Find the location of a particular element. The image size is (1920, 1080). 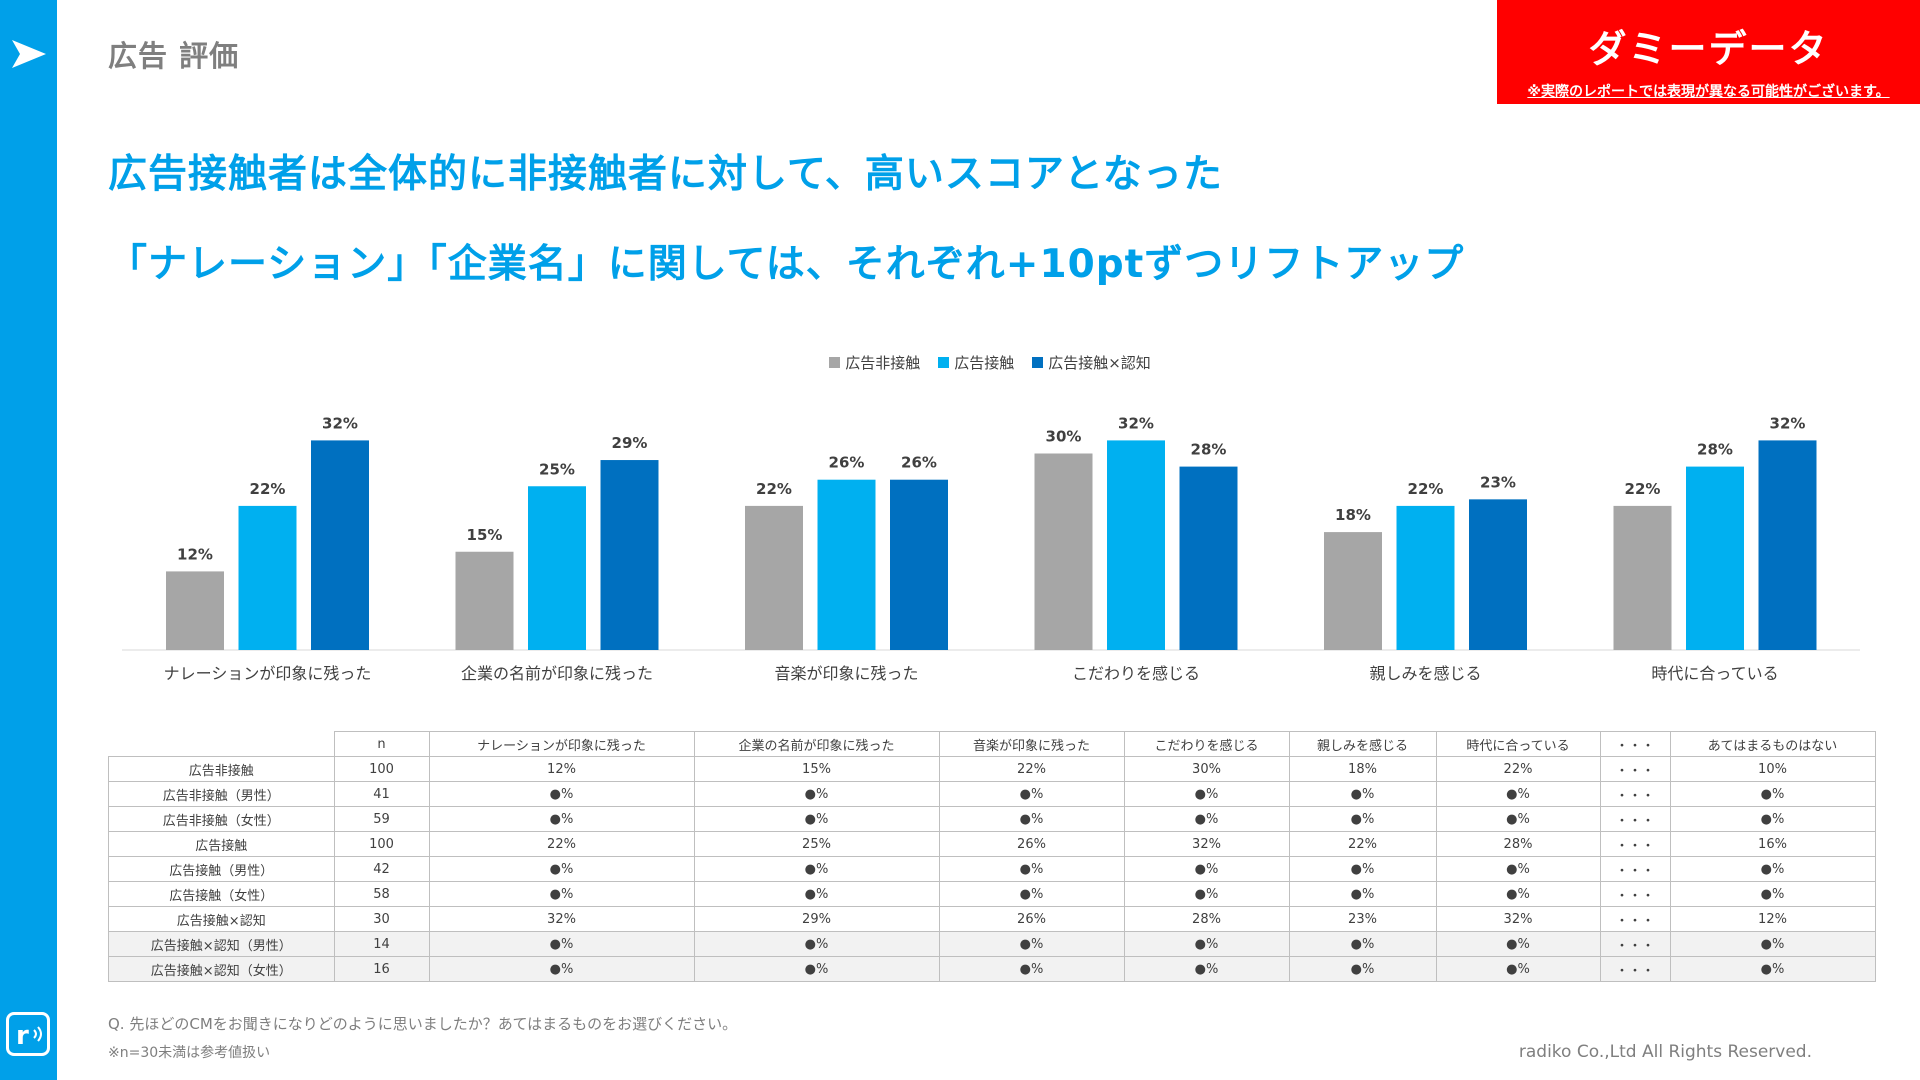

table-cell: 30 is located at coordinates (381, 919).